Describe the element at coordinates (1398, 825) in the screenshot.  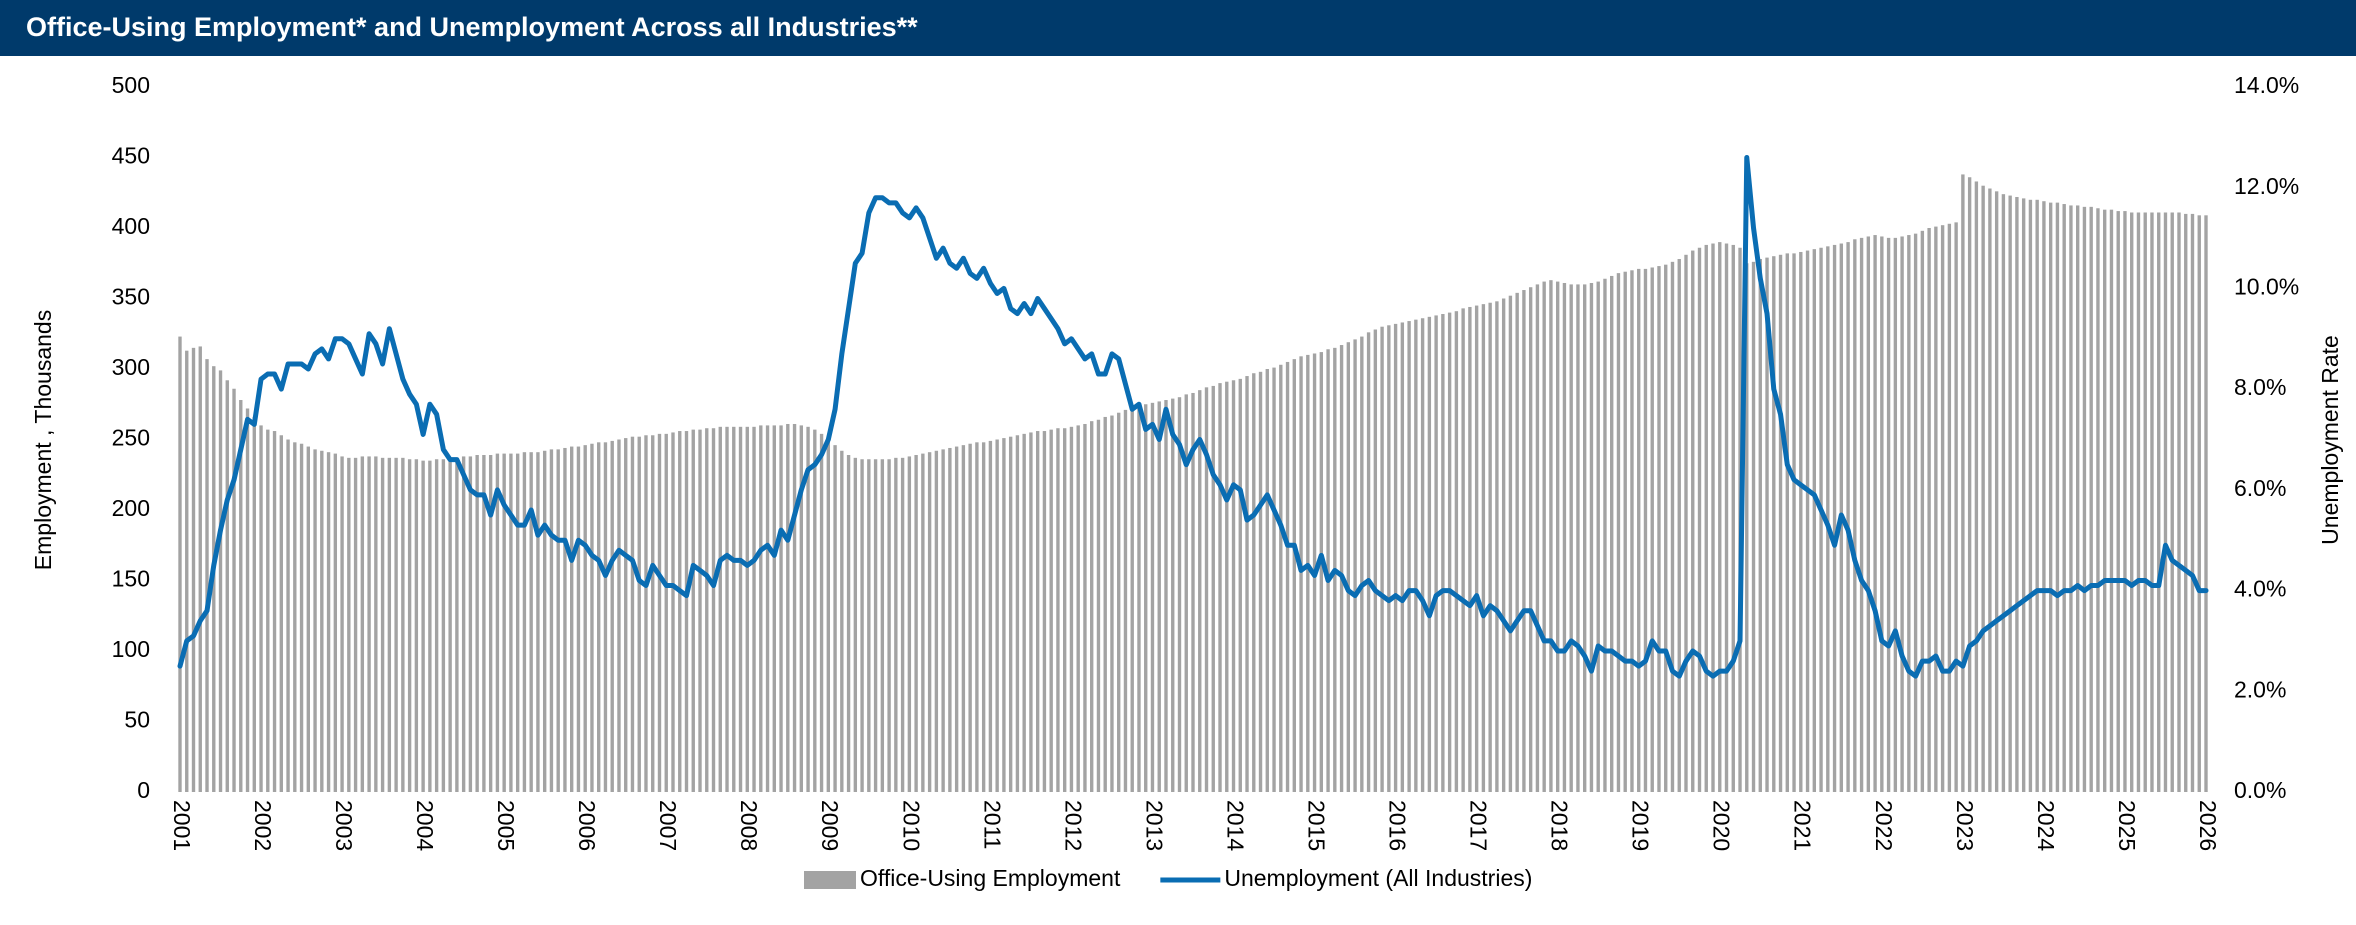
I see `x-tick-label: 2016` at that location.